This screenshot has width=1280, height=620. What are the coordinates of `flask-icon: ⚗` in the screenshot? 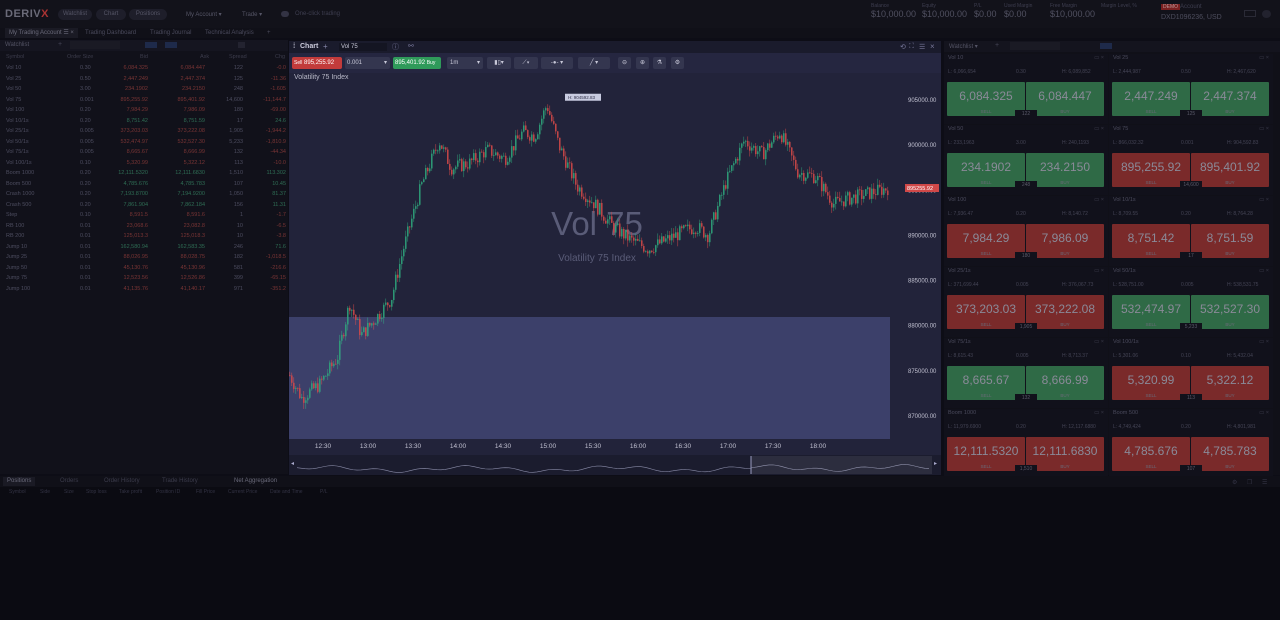 It's located at (659, 63).